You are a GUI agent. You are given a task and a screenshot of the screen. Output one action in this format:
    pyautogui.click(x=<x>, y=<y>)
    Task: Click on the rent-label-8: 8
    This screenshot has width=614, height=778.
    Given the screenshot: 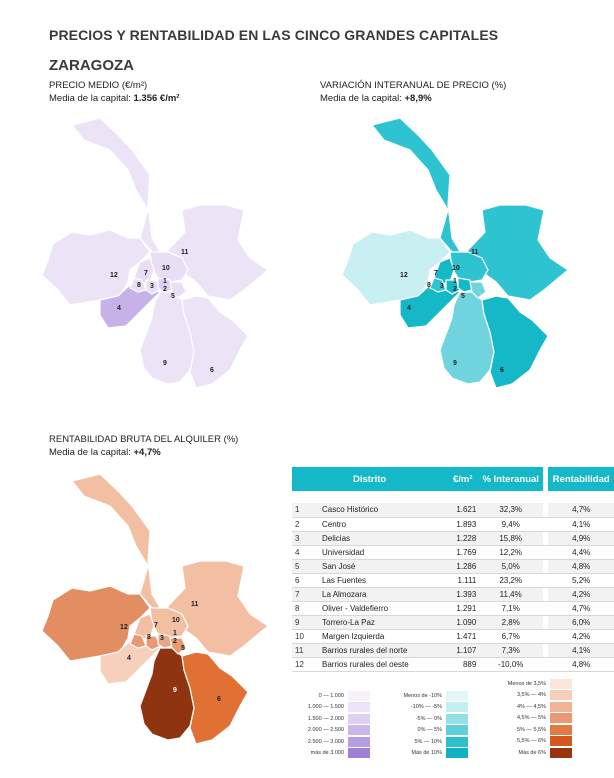 What is the action you would take?
    pyautogui.click(x=149, y=637)
    